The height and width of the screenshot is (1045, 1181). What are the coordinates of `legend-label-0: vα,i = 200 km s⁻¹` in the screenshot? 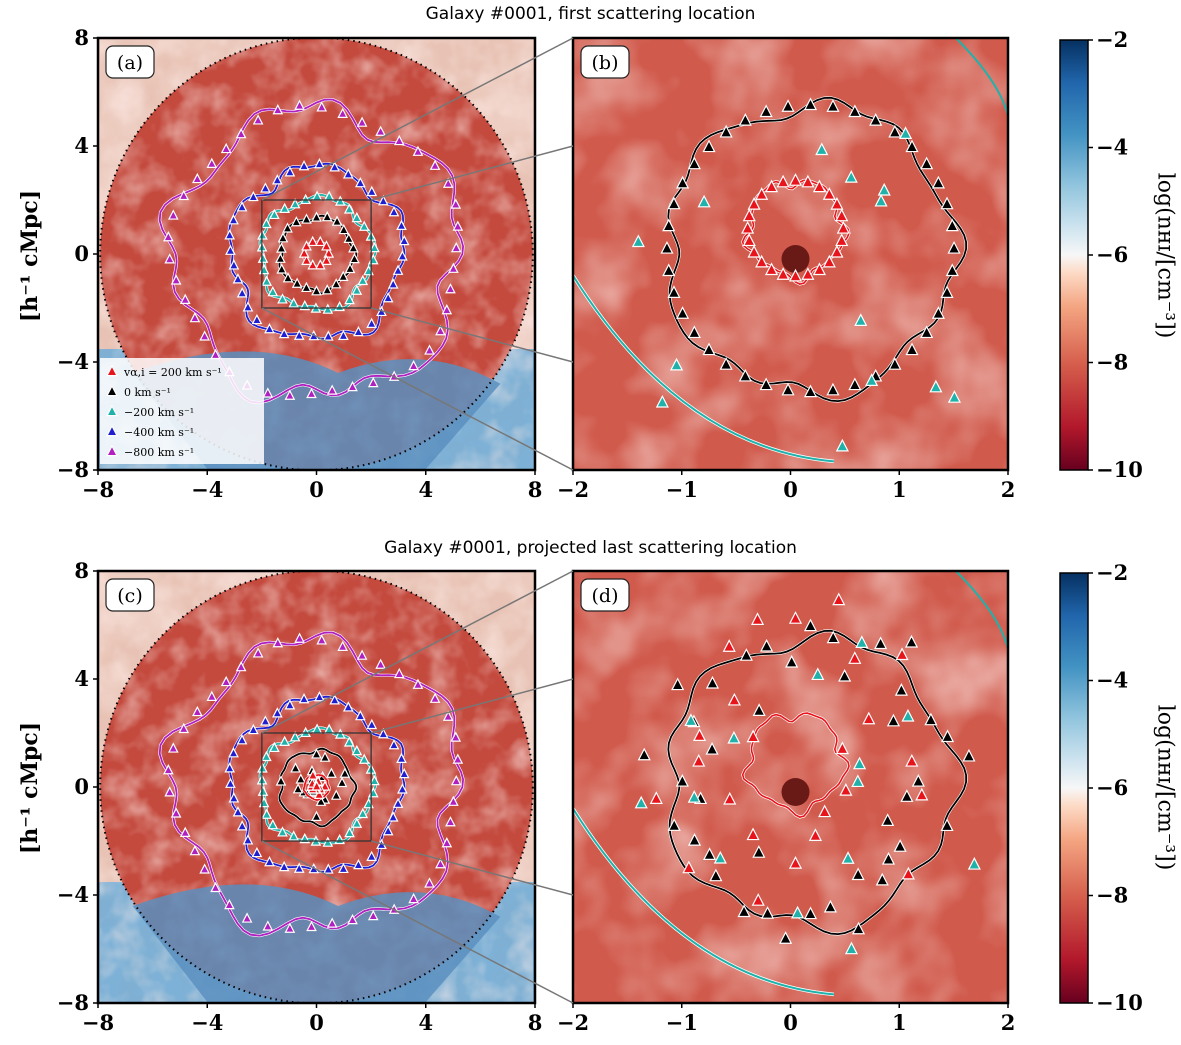 It's located at (172, 372).